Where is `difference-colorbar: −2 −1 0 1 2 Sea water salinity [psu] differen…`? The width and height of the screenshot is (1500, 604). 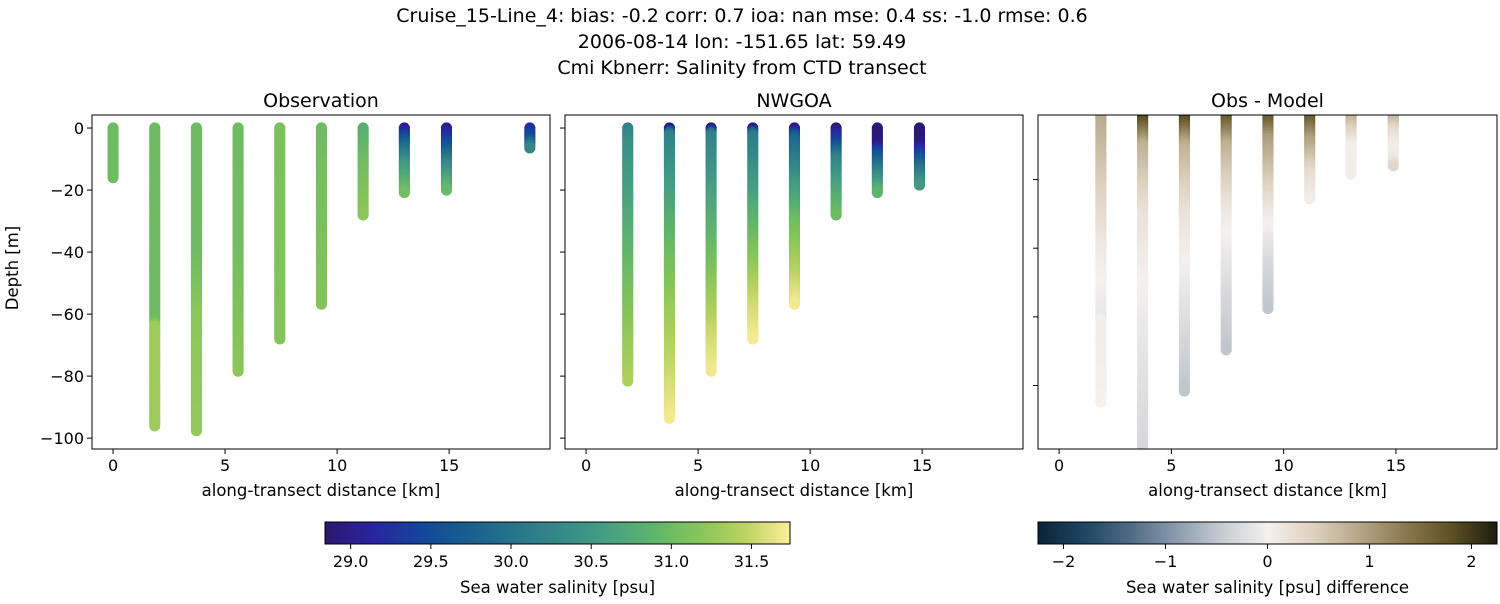 difference-colorbar: −2 −1 0 1 2 Sea water salinity [psu] differen… is located at coordinates (1267, 559).